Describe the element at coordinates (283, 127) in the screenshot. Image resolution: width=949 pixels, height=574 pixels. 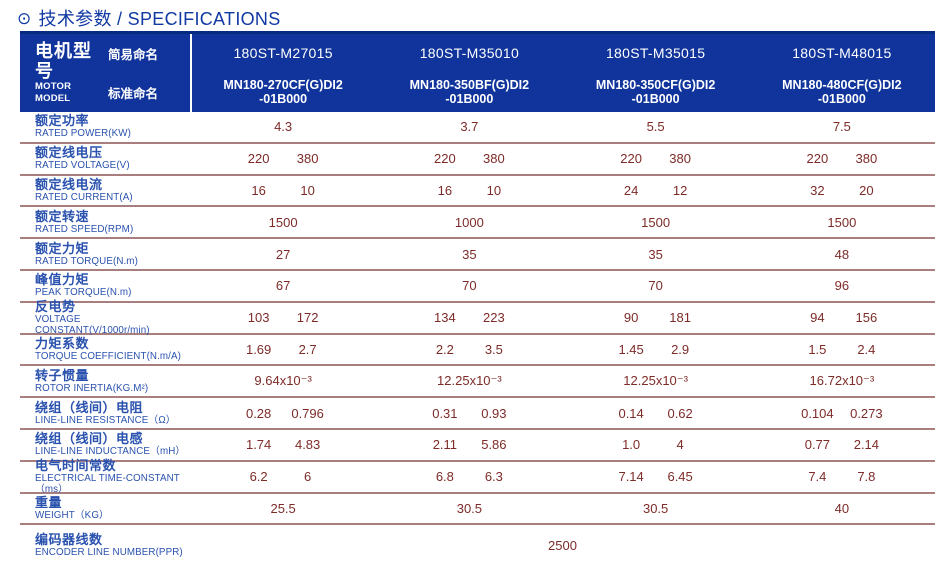
I see `value: 4.3` at that location.